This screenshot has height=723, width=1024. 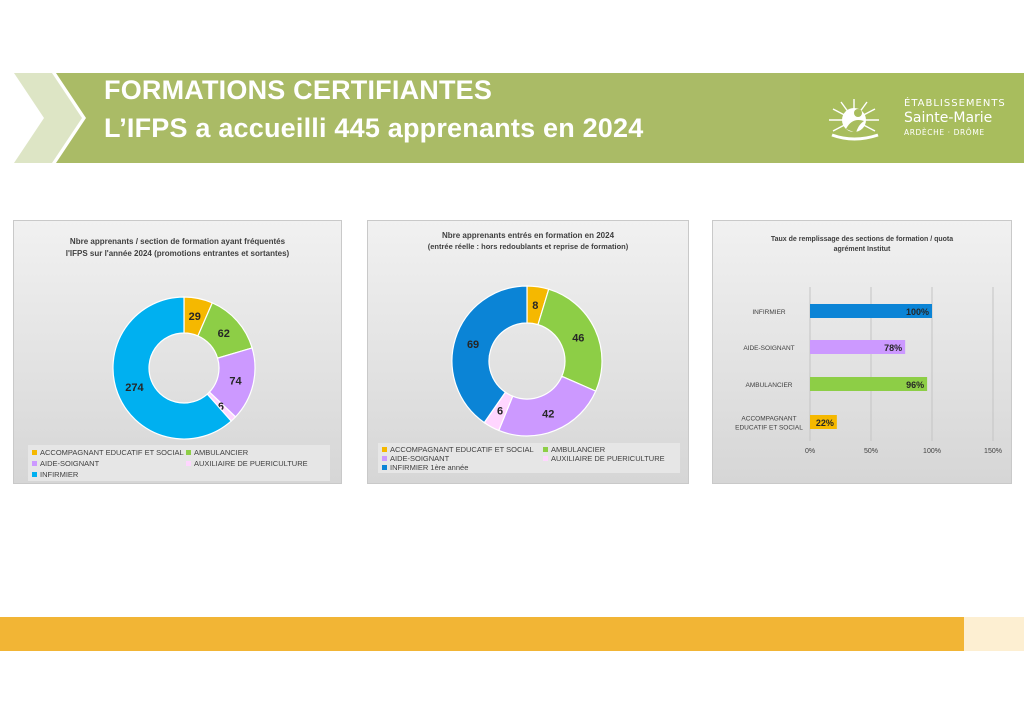 I want to click on category-label: ACCOMPAGNANT, so click(x=768, y=419).